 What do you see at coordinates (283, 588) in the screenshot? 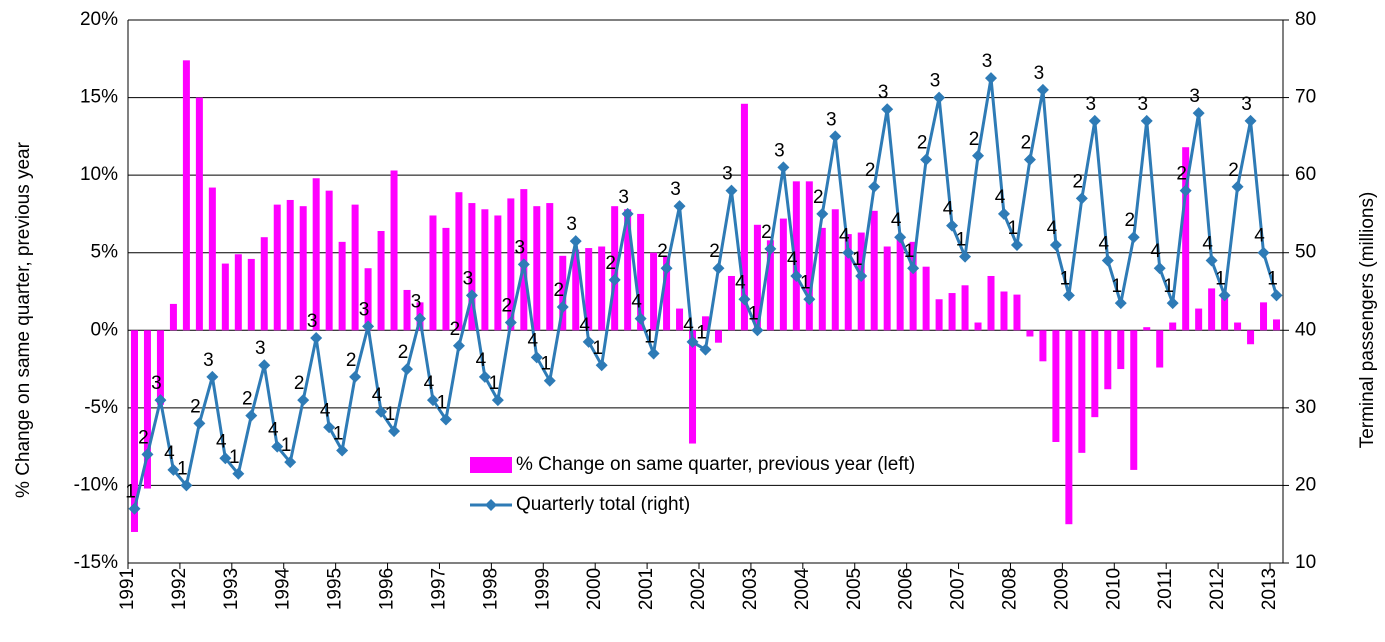
I see `x-tick-label: 1994` at bounding box center [283, 588].